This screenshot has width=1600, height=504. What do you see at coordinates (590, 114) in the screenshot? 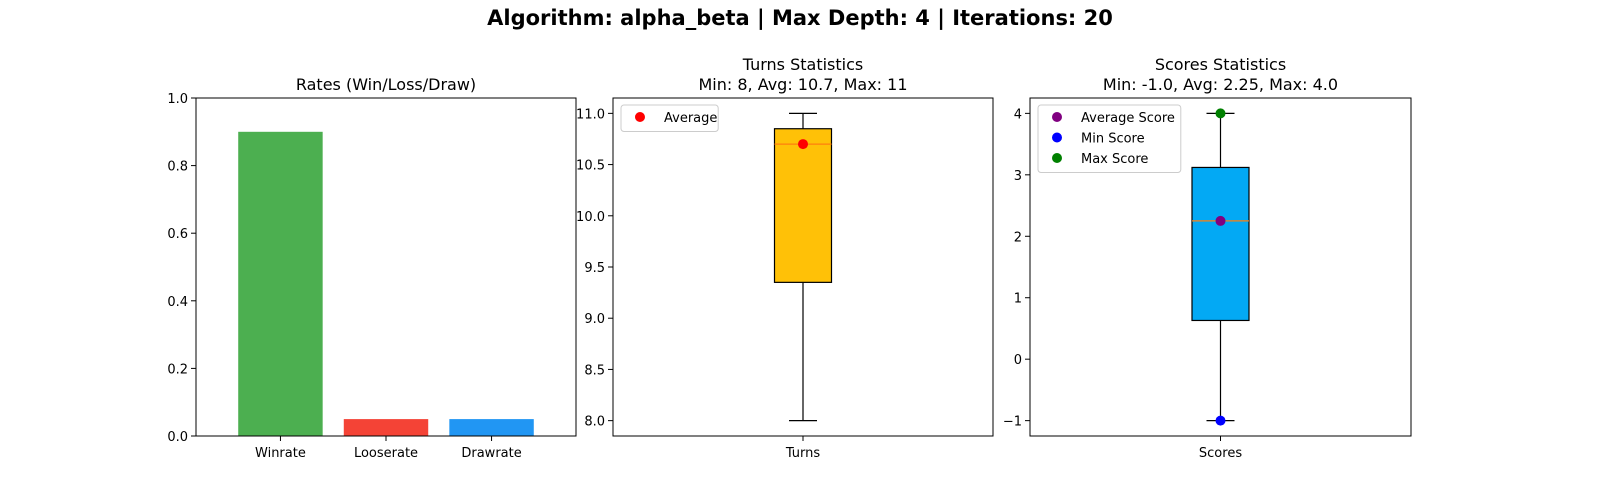
I see `y-tick-label: 11.0` at bounding box center [590, 114].